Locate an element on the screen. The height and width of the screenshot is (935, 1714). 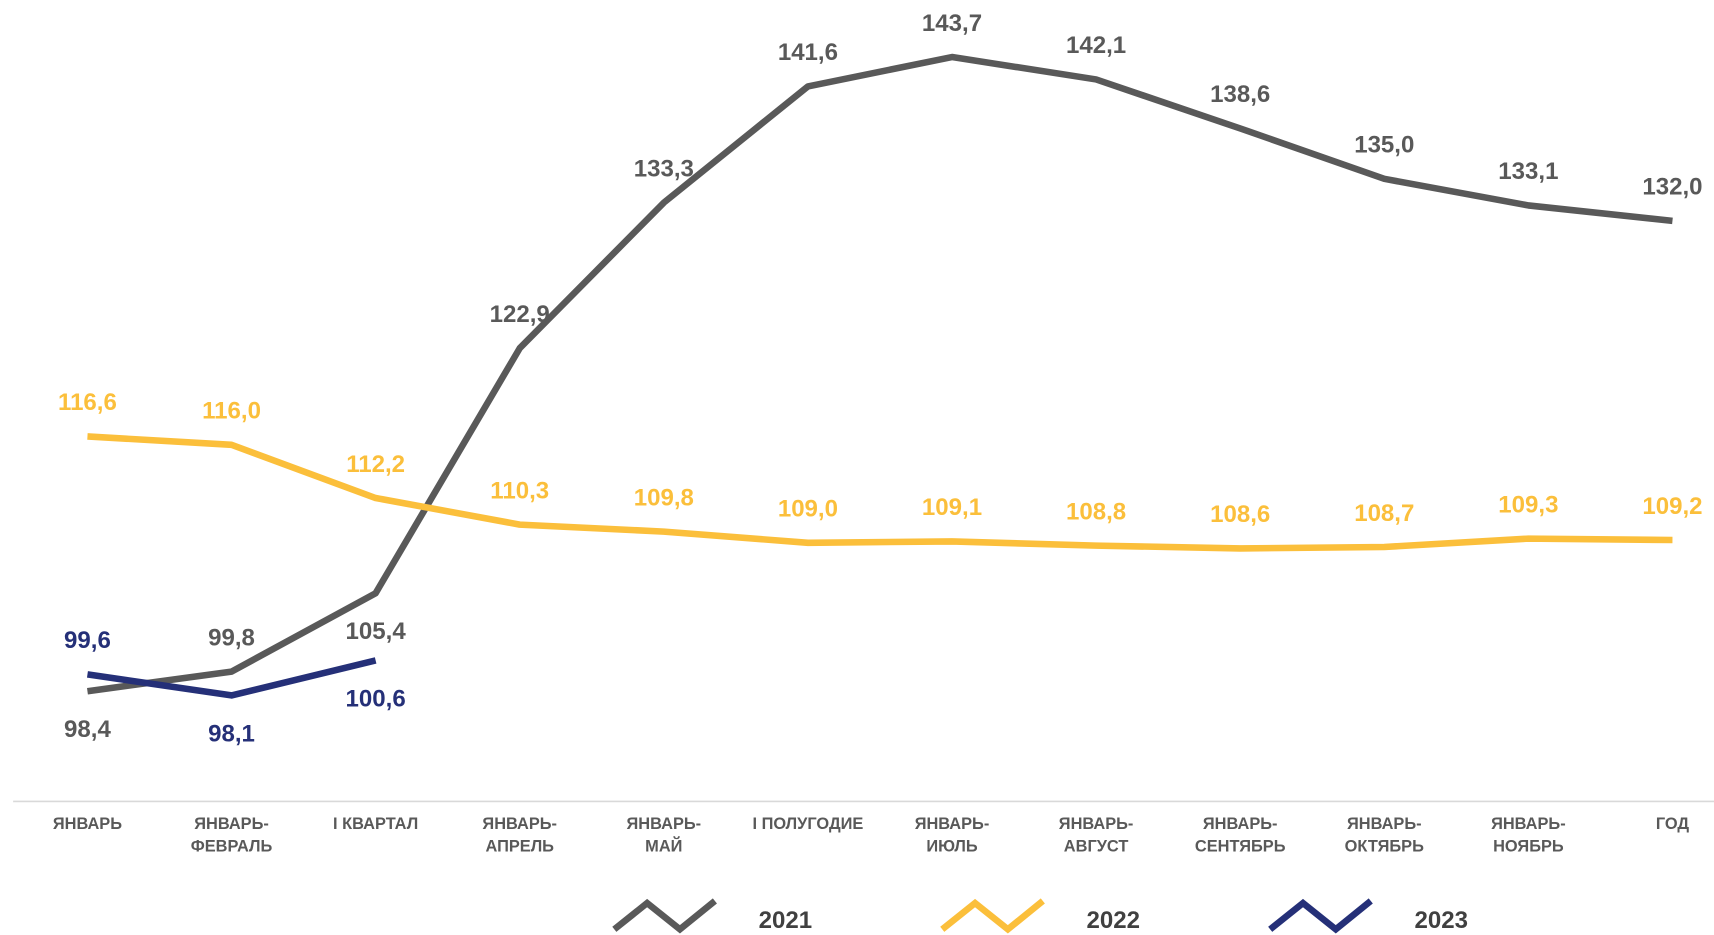
data-label: 108,6 is located at coordinates (1240, 514).